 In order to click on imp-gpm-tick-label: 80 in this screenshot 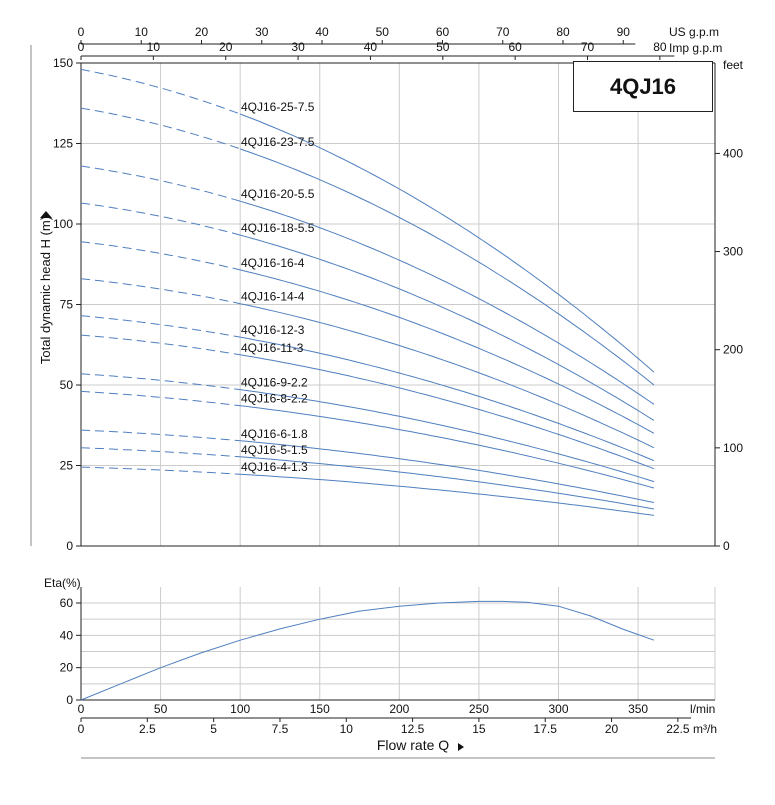, I will do `click(660, 47)`.